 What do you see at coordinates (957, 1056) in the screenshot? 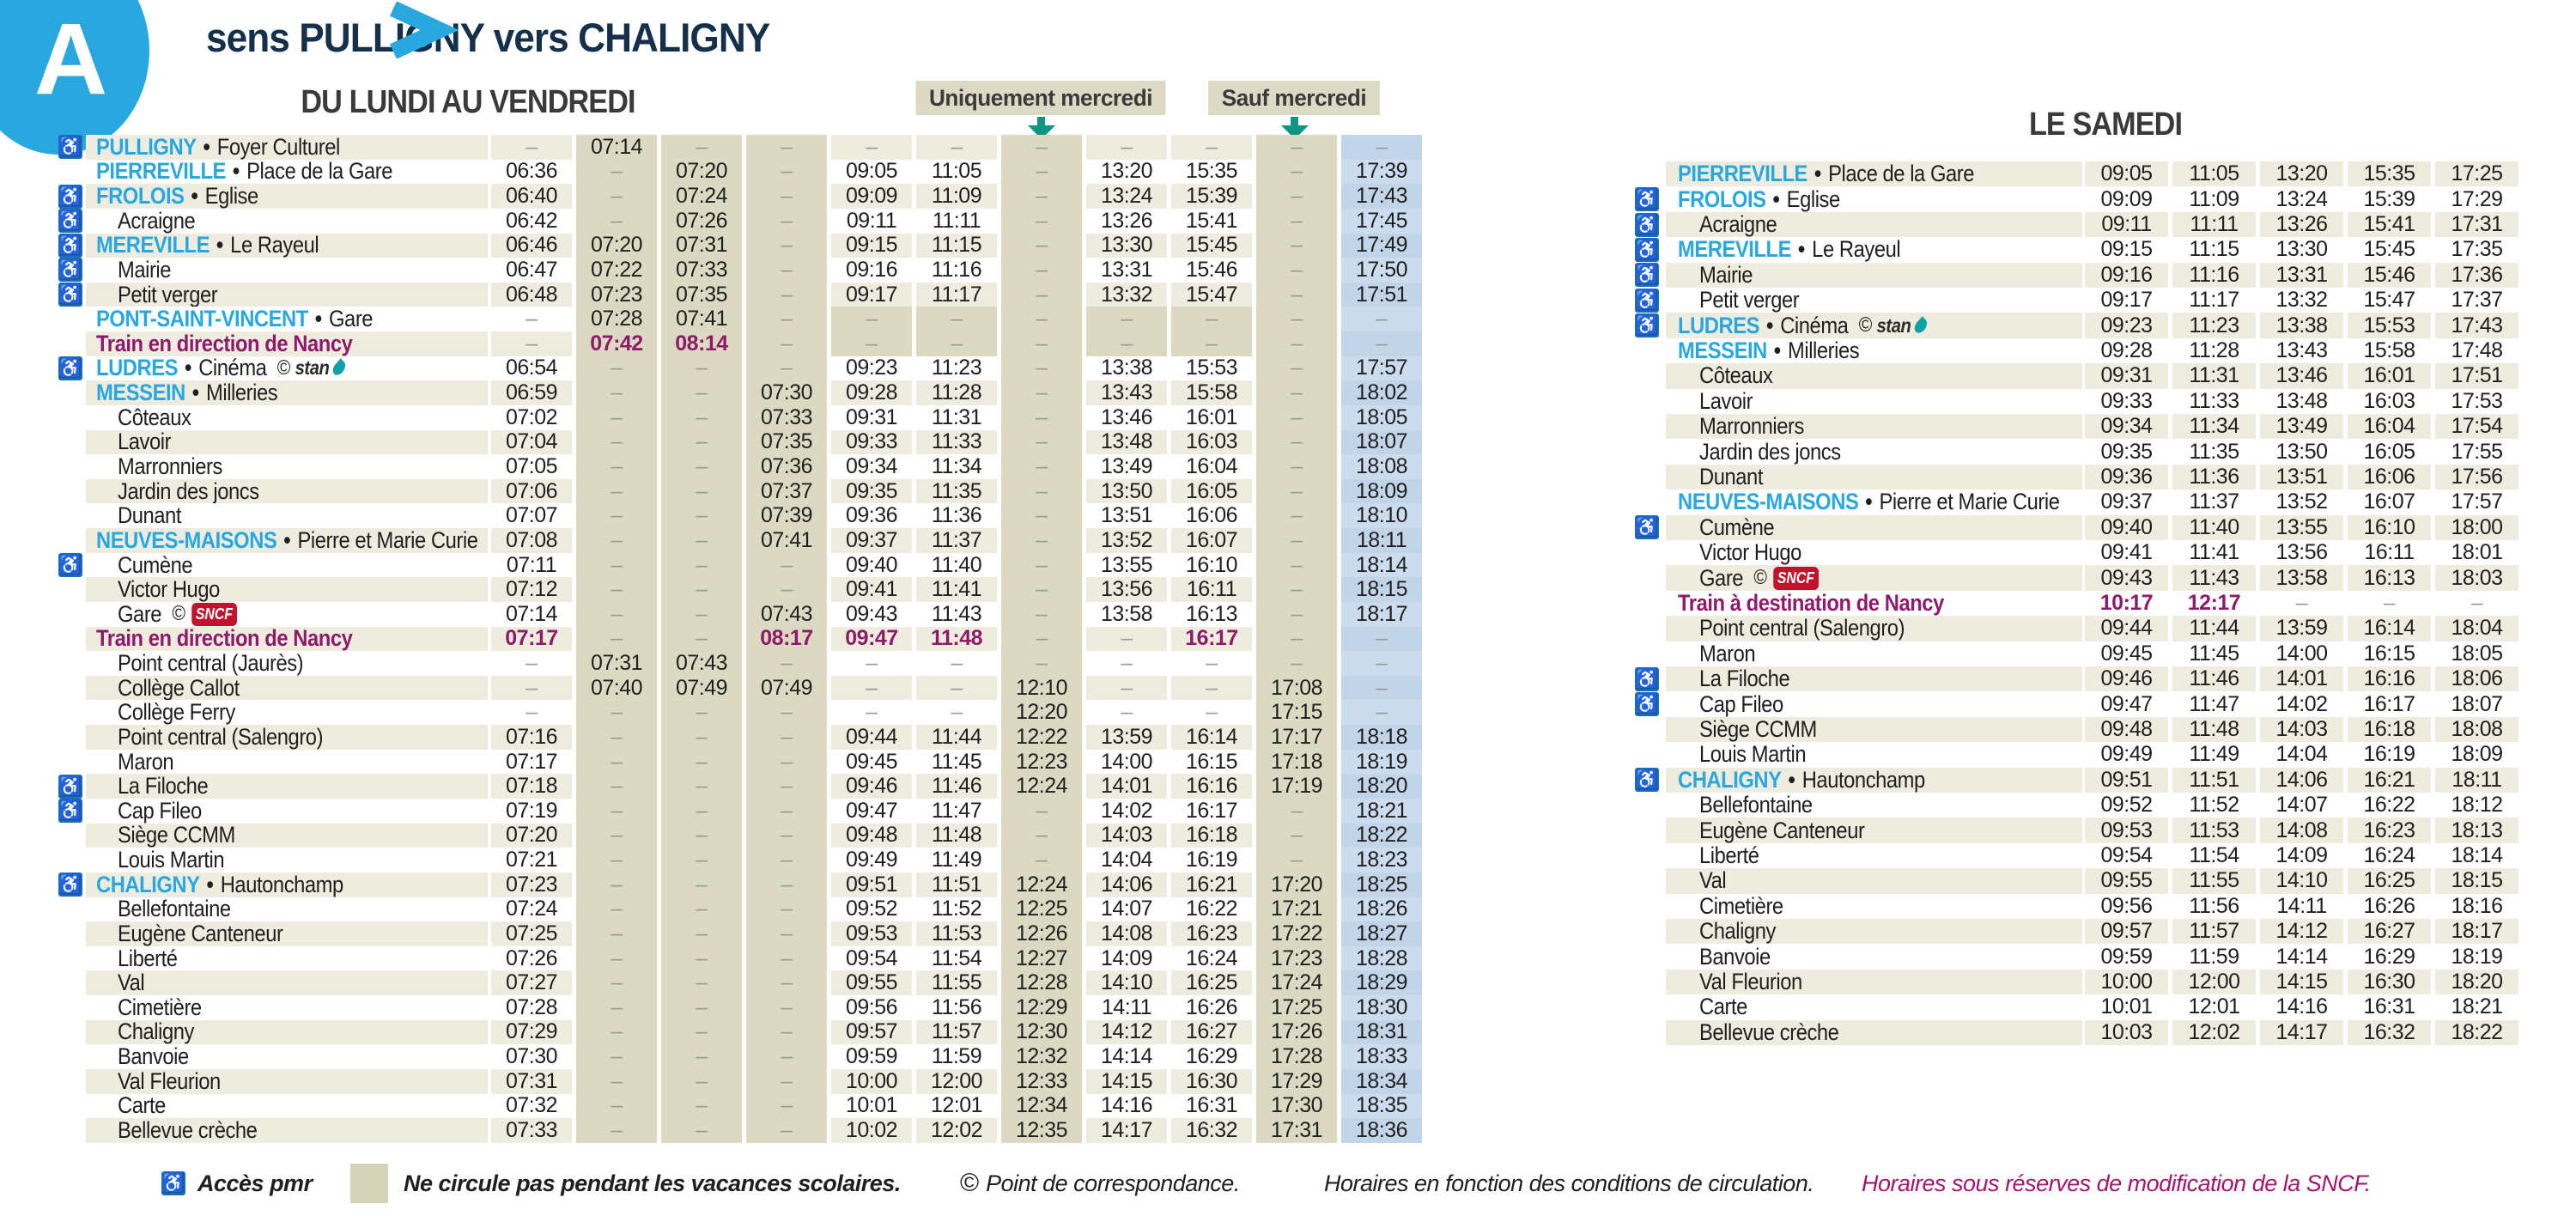
I see `departure-time: 11:59` at bounding box center [957, 1056].